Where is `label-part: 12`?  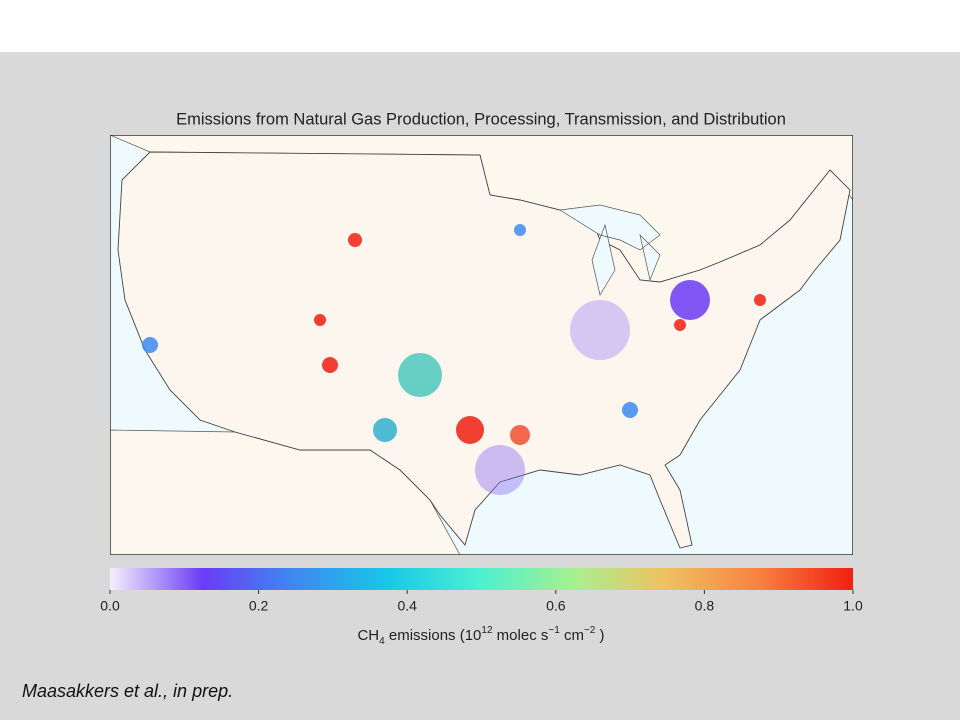
label-part: 12 is located at coordinates (487, 630).